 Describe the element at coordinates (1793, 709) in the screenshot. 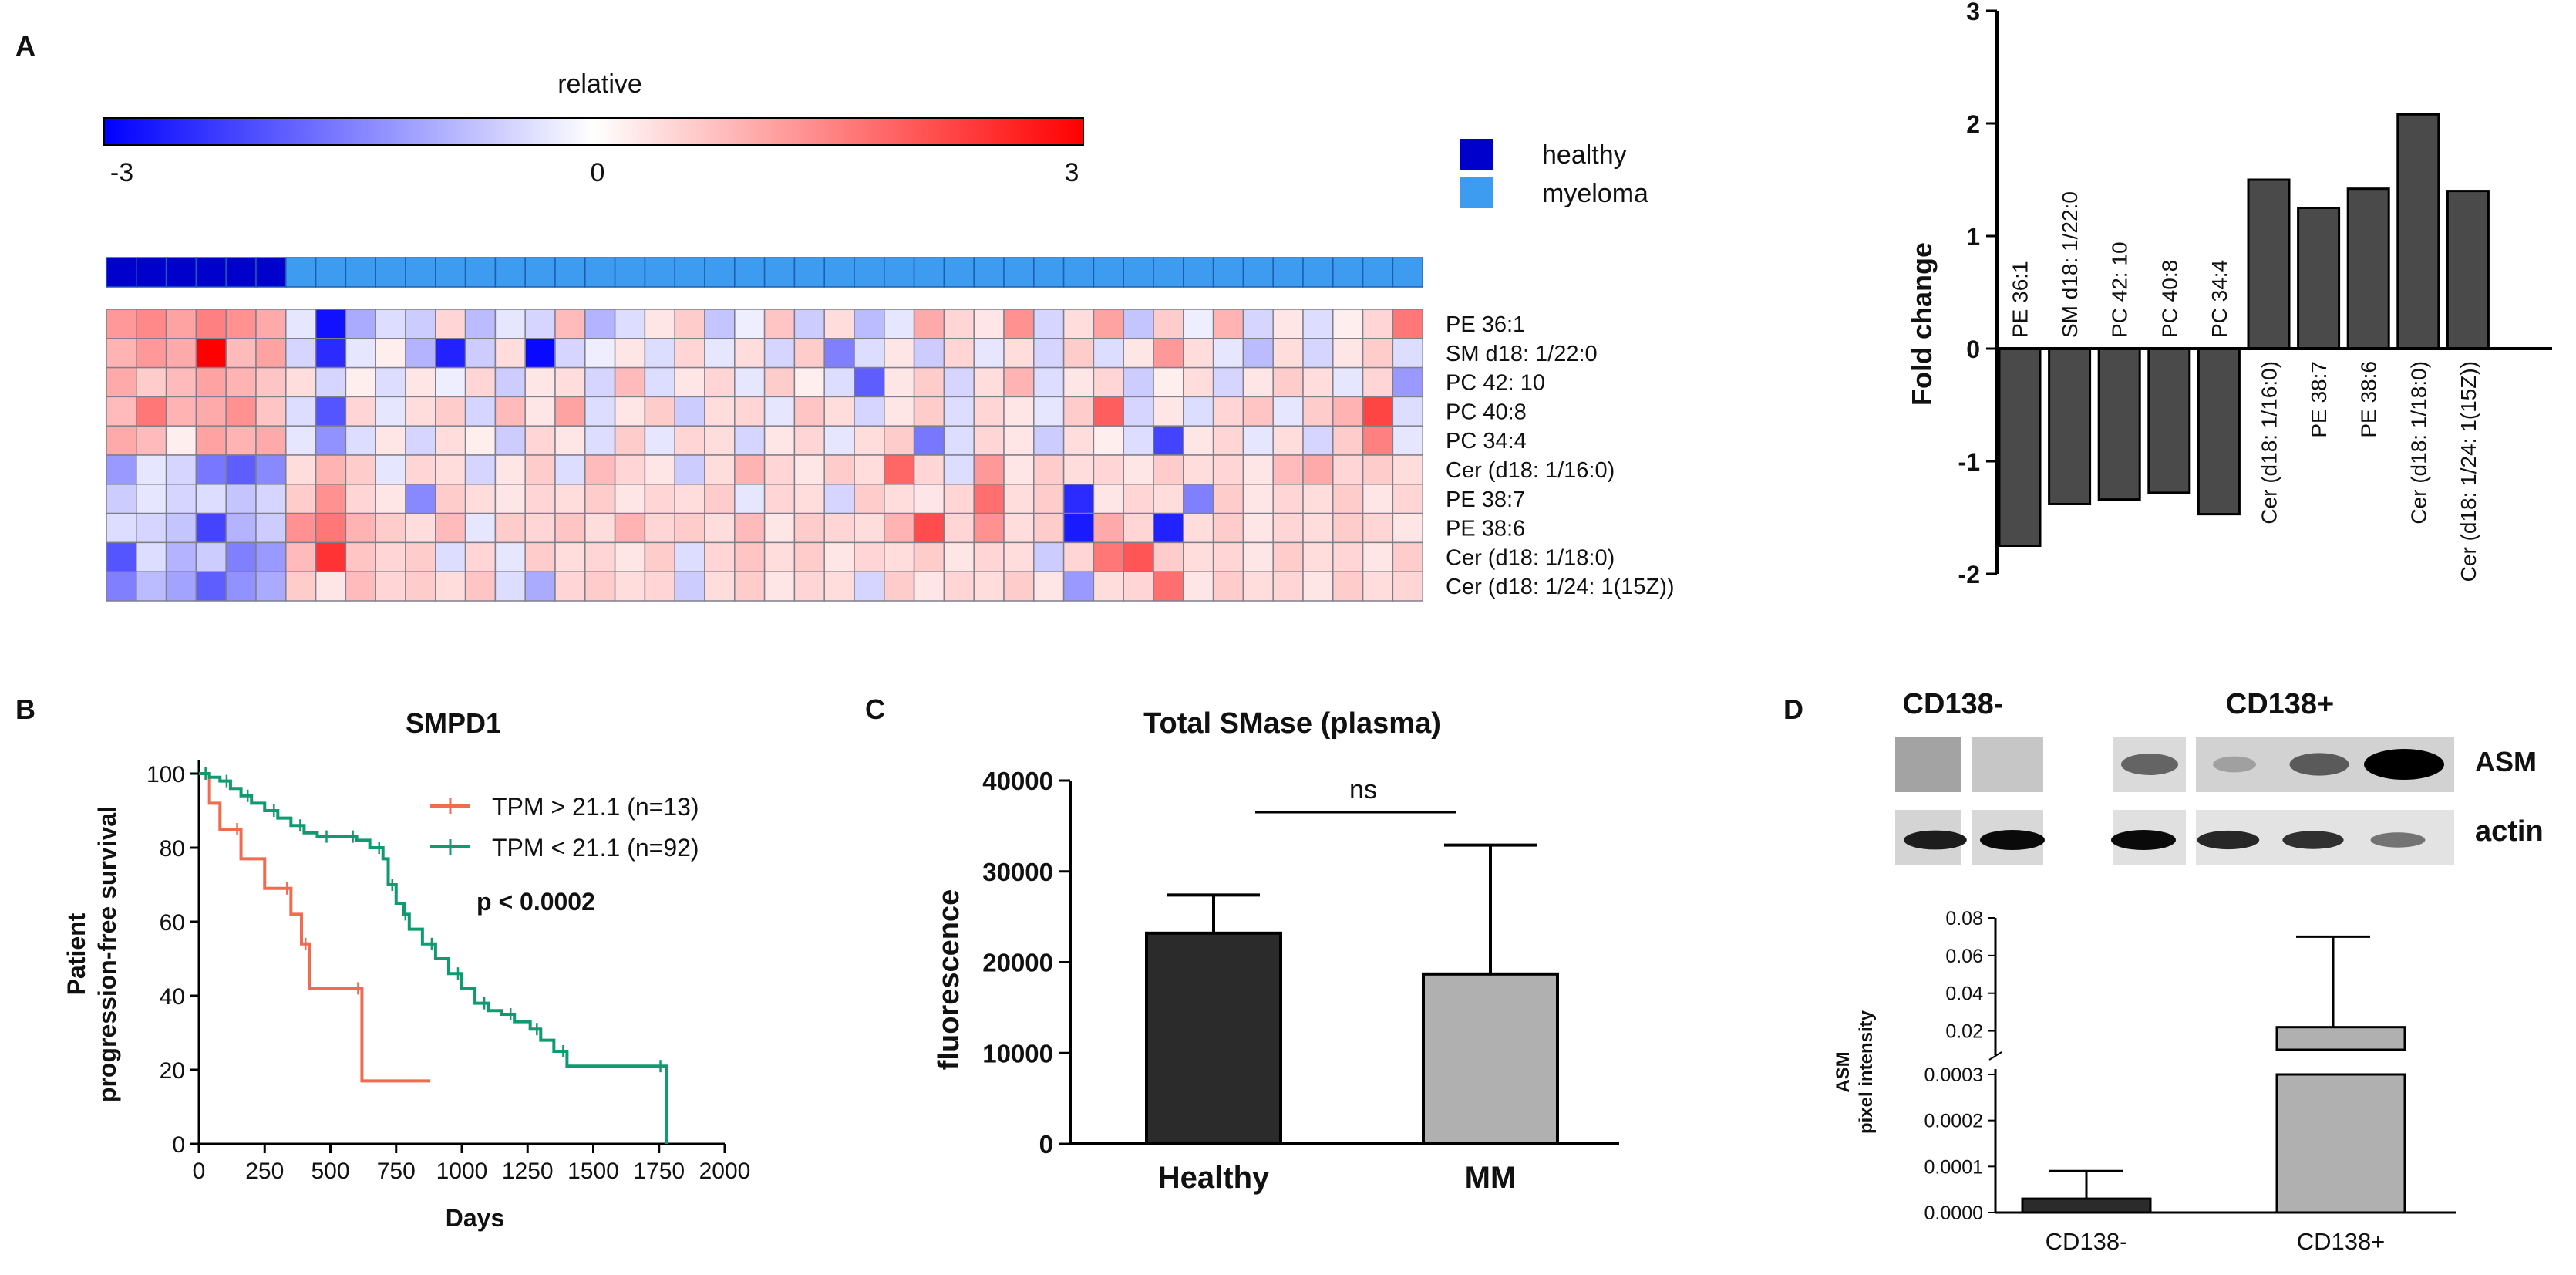

I see `panel-d-label: D` at that location.